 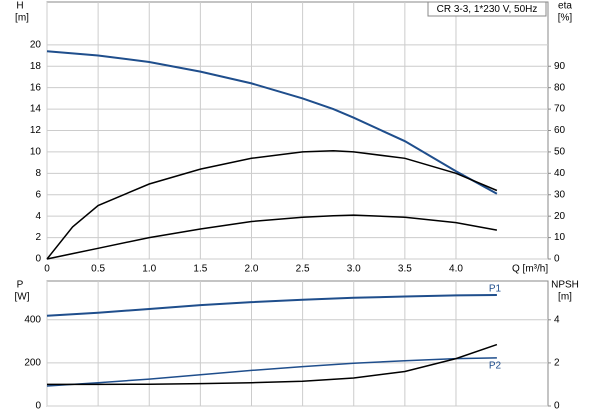 What do you see at coordinates (565, 297) in the screenshot?
I see `y2-axis-unit: [m]` at bounding box center [565, 297].